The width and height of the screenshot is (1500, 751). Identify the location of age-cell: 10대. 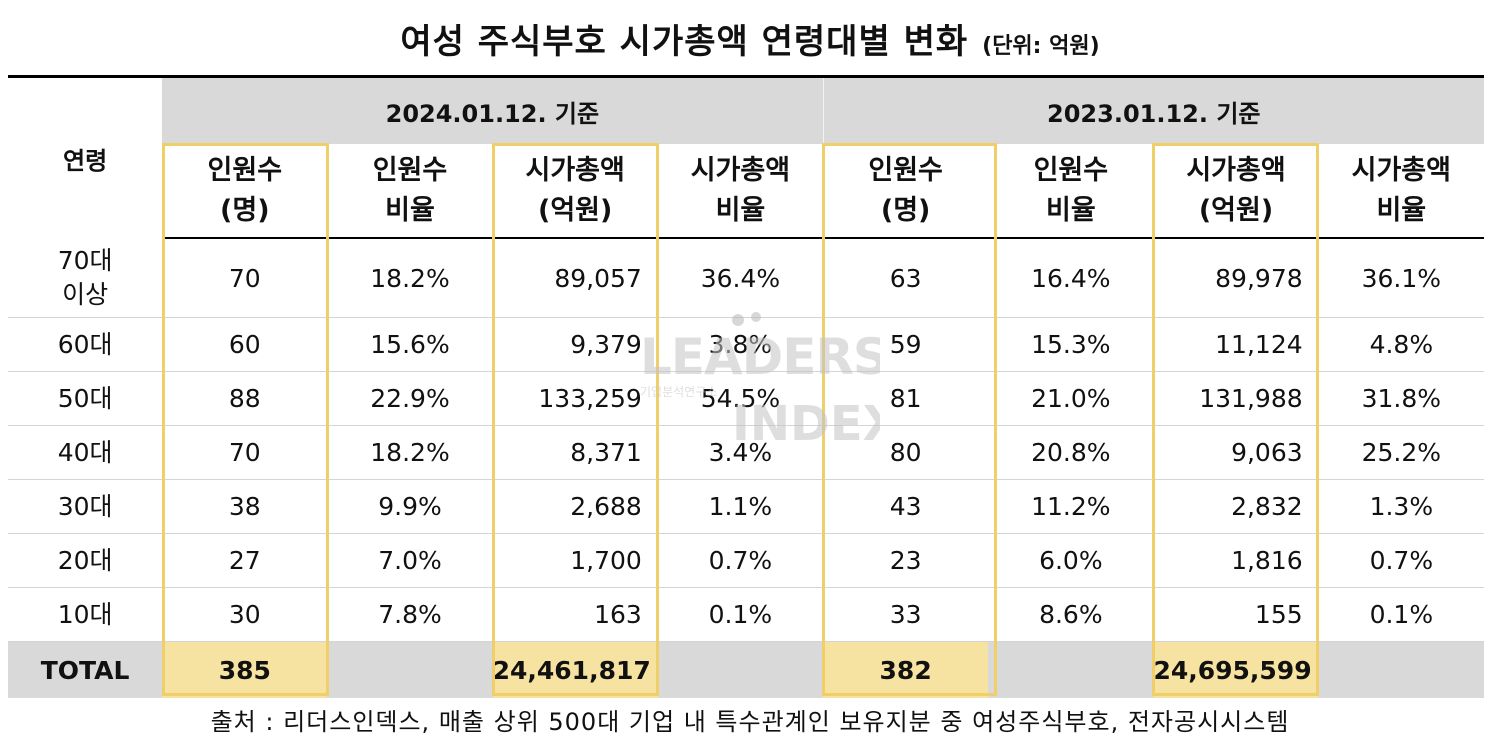
(85, 614).